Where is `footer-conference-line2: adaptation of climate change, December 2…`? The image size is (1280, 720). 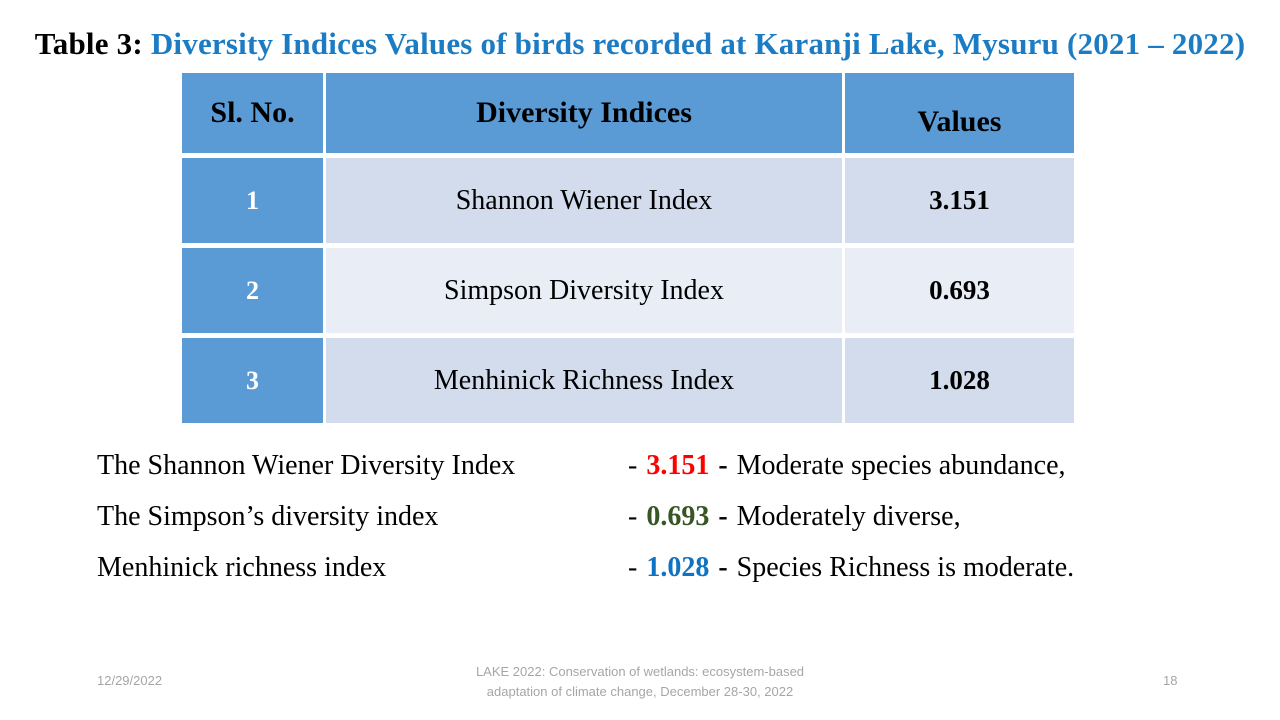
footer-conference-line2: adaptation of climate change, December 2… is located at coordinates (640, 691).